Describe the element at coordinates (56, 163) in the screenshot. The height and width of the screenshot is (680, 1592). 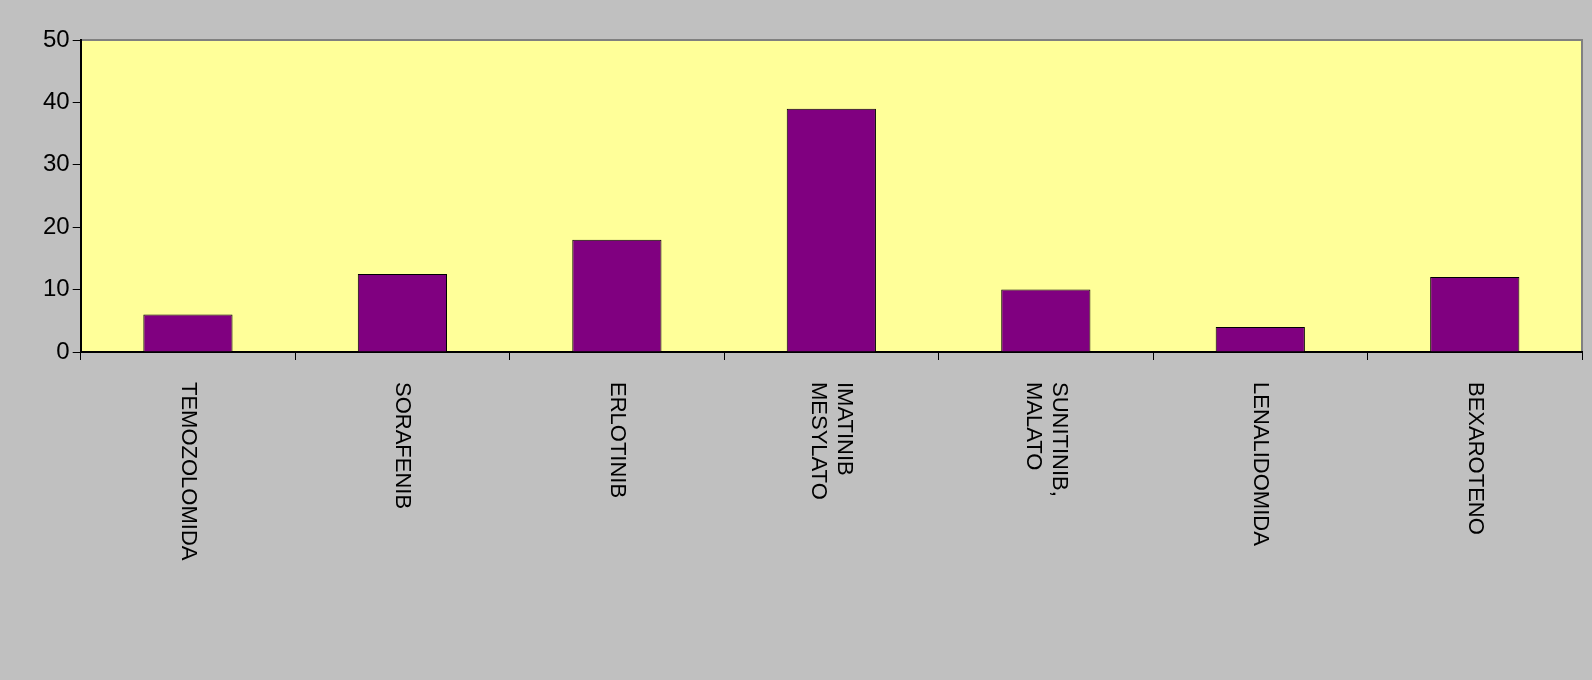
I see `y-tick-label: 30` at that location.